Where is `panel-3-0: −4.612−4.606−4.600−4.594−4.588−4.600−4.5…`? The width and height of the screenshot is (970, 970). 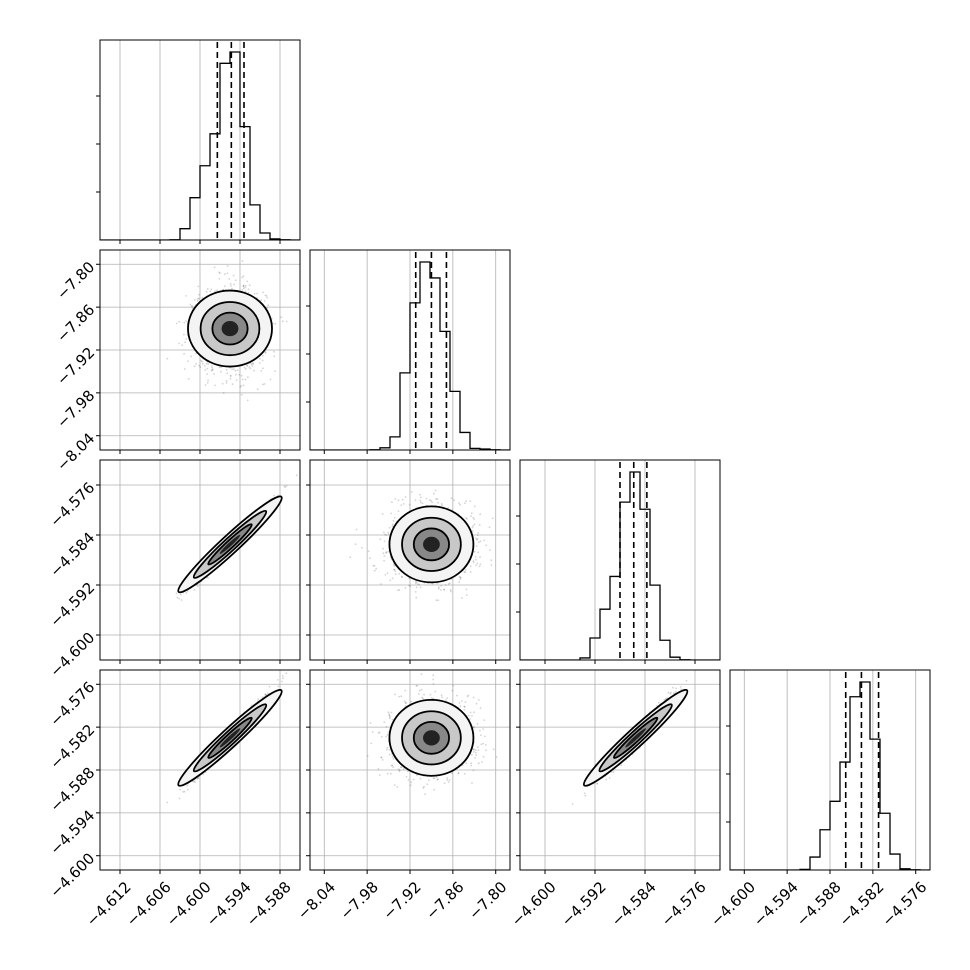
panel-3-0: −4.612−4.606−4.600−4.594−4.588−4.600−4.5… is located at coordinates (173, 799).